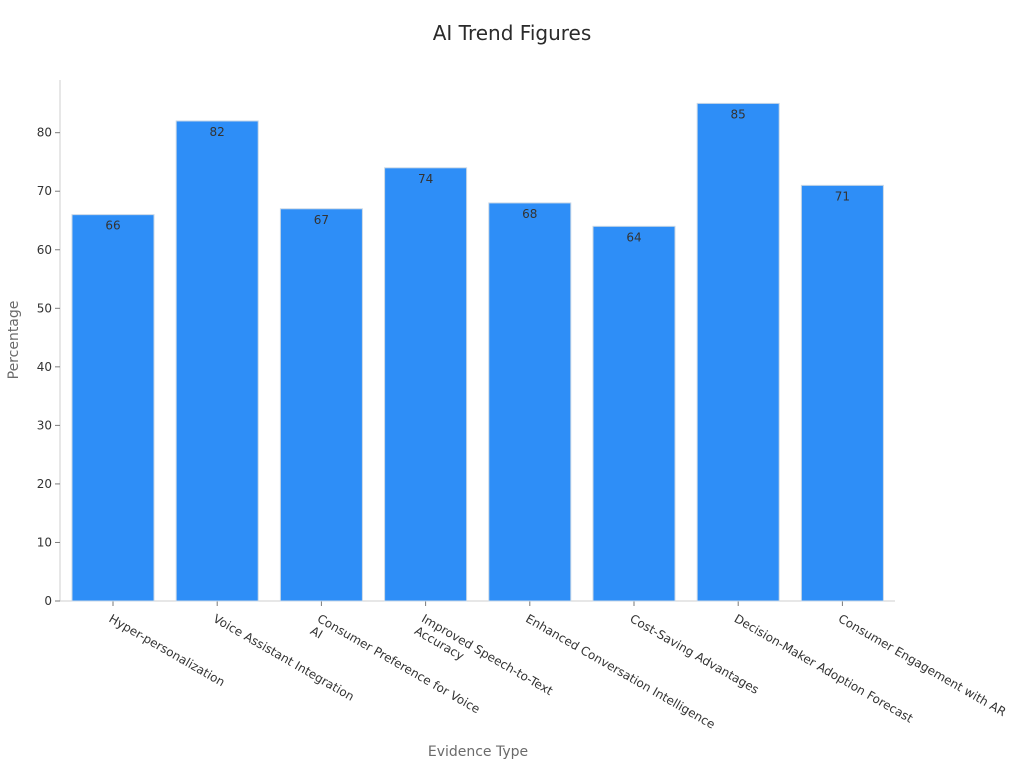 This screenshot has height=772, width=1024. Describe the element at coordinates (478, 752) in the screenshot. I see `x-axis-title: Evidence Type` at that location.